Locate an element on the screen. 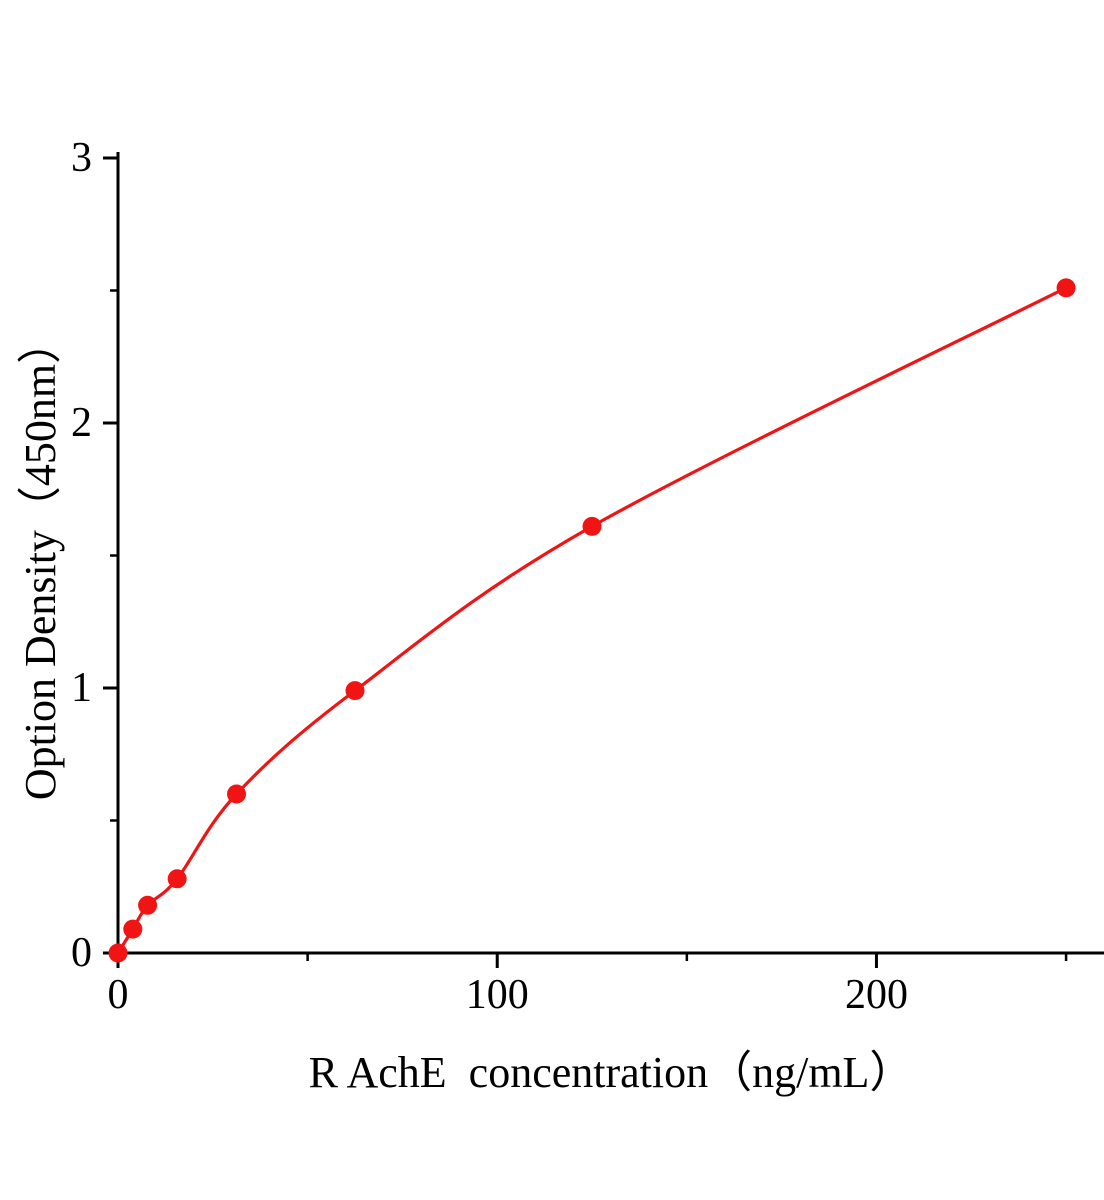 The width and height of the screenshot is (1104, 1200). y-tick-label: 1 is located at coordinates (81, 688).